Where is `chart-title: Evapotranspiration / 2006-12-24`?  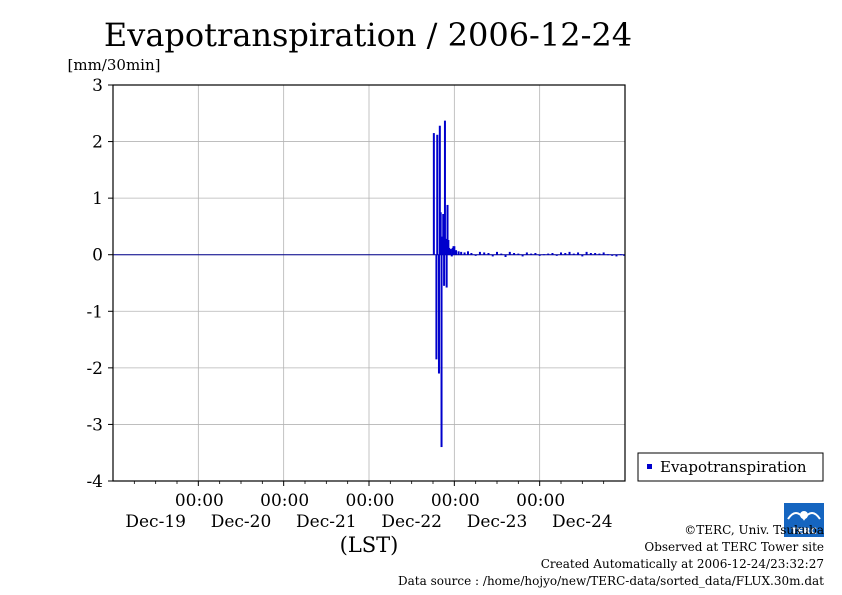 chart-title: Evapotranspiration / 2006-12-24 is located at coordinates (368, 35).